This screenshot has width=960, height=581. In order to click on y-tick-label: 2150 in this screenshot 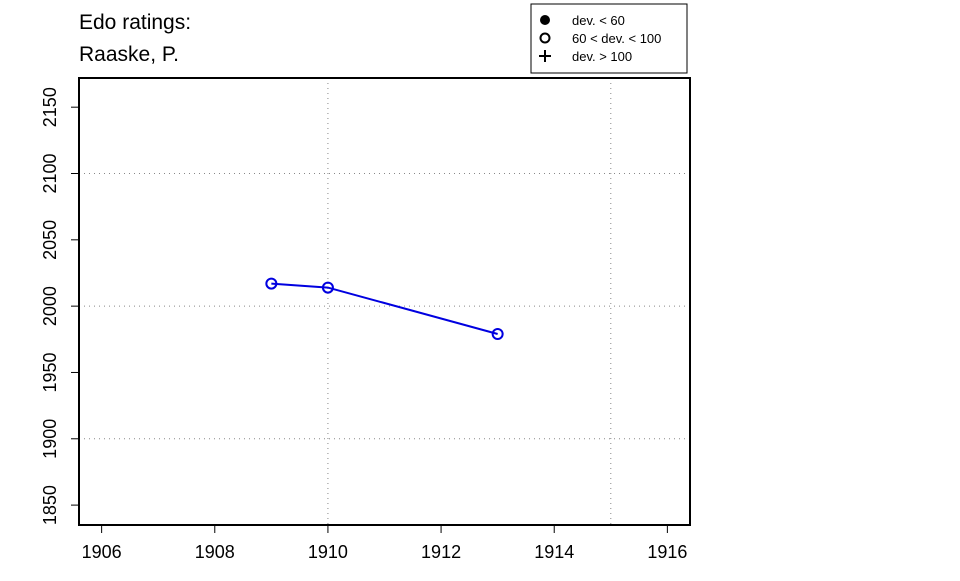, I will do `click(50, 107)`.